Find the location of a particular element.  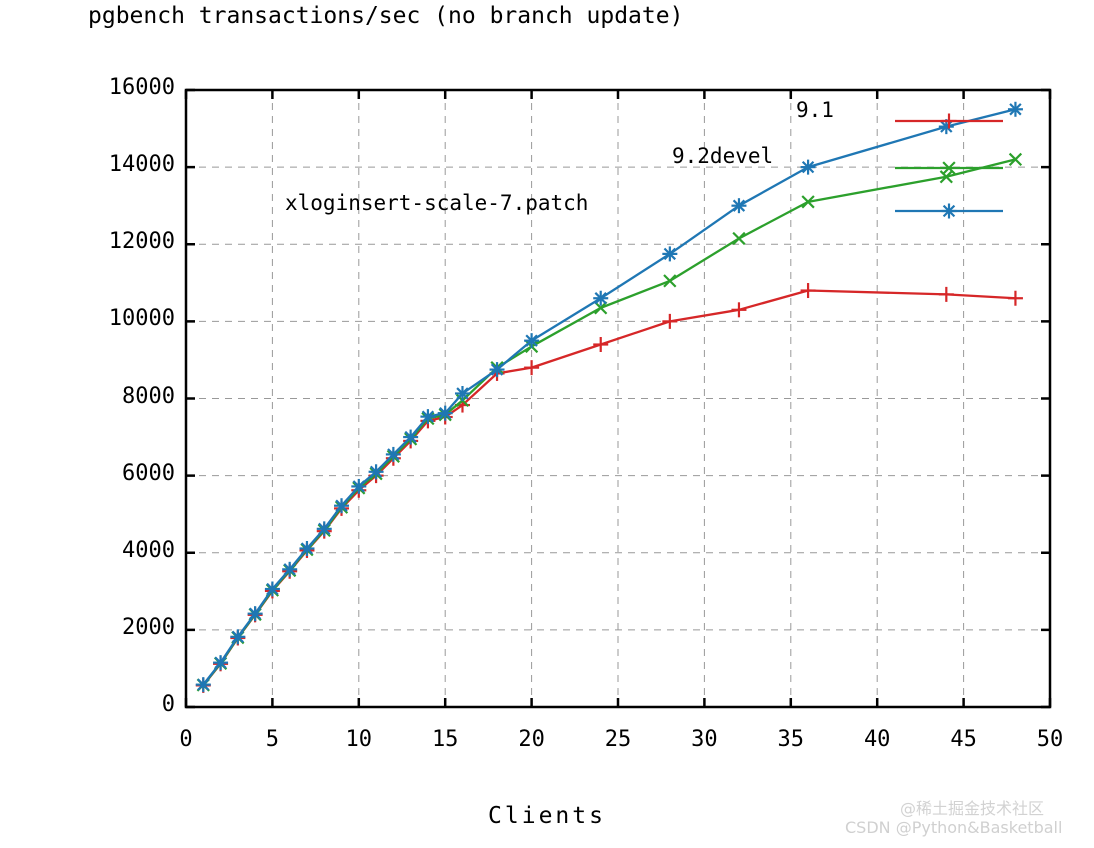

x-tick-label: 10 is located at coordinates (359, 739).